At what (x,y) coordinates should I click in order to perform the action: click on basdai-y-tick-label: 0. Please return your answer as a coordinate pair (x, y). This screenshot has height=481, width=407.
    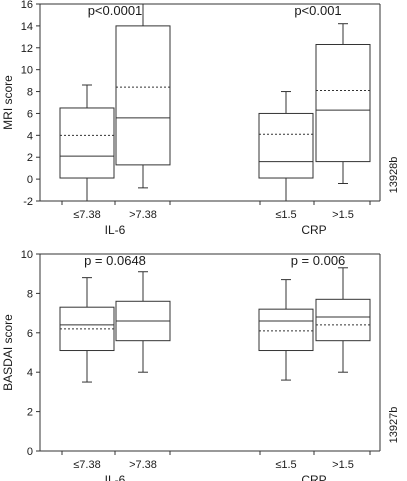
    Looking at the image, I should click on (30, 452).